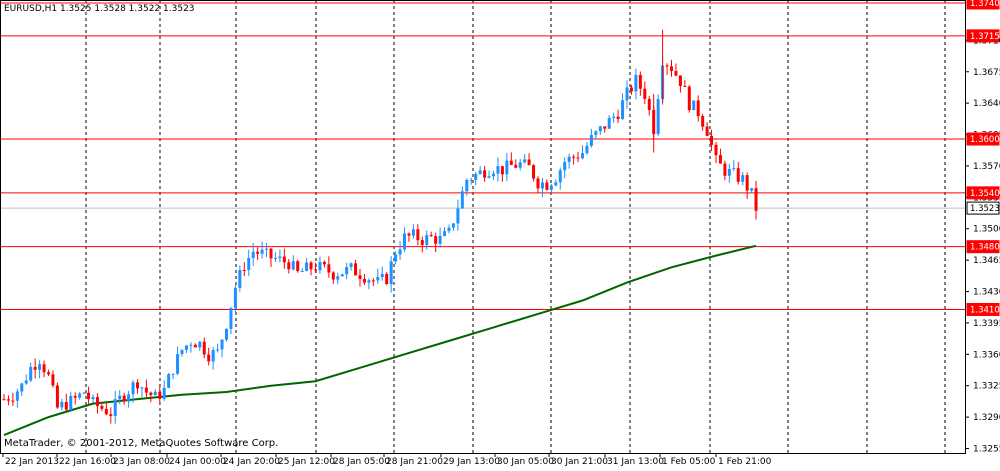  What do you see at coordinates (986, 450) in the screenshot?
I see `price-label: 1.3255` at bounding box center [986, 450].